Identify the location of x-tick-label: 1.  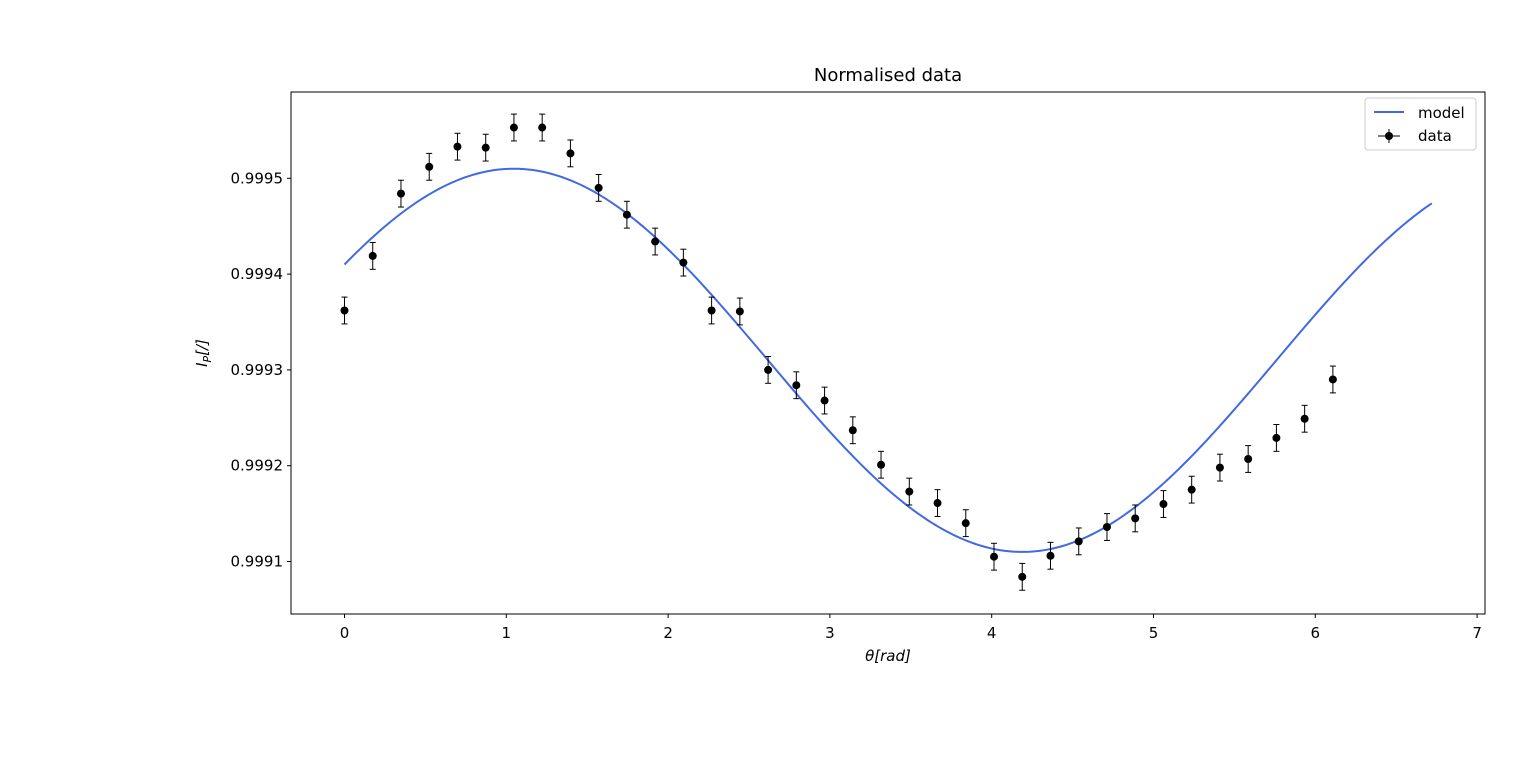
(507, 633).